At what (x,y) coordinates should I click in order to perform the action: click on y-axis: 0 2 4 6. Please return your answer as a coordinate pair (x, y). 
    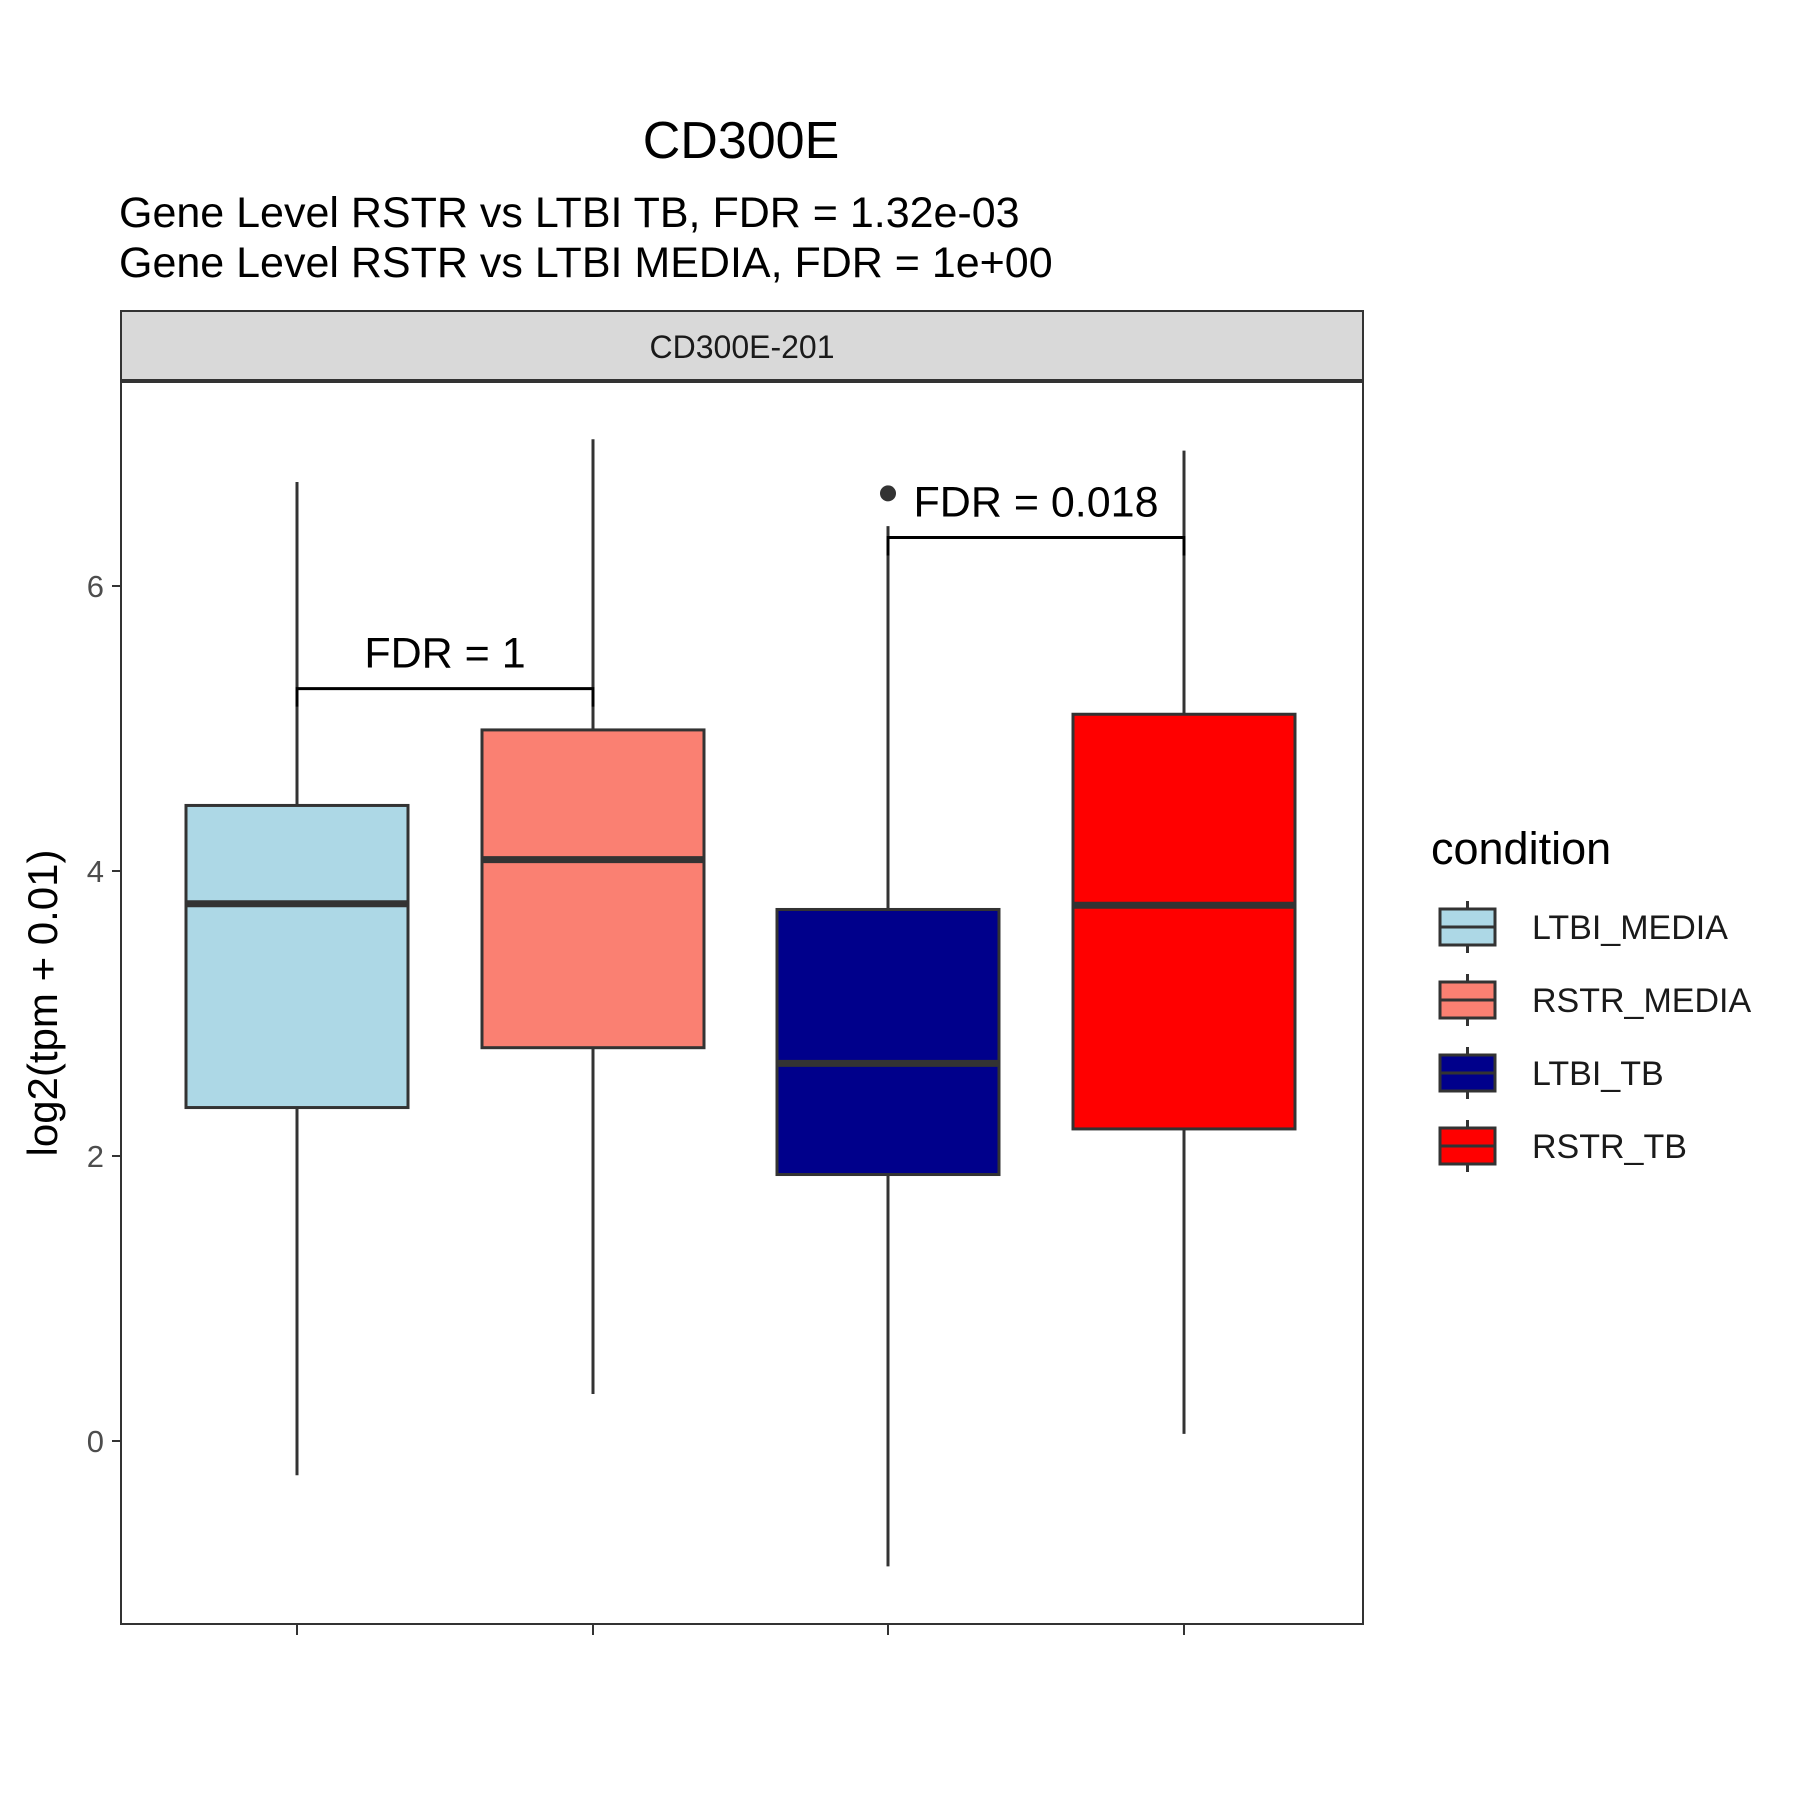
    Looking at the image, I should click on (104, 1014).